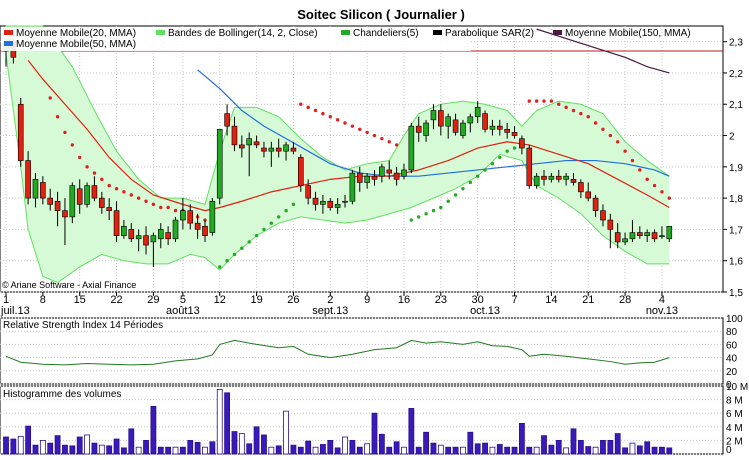 The height and width of the screenshot is (460, 749). What do you see at coordinates (628, 33) in the screenshot?
I see `legend-label-ma150: Moyenne Mobile(150, MMA)` at bounding box center [628, 33].